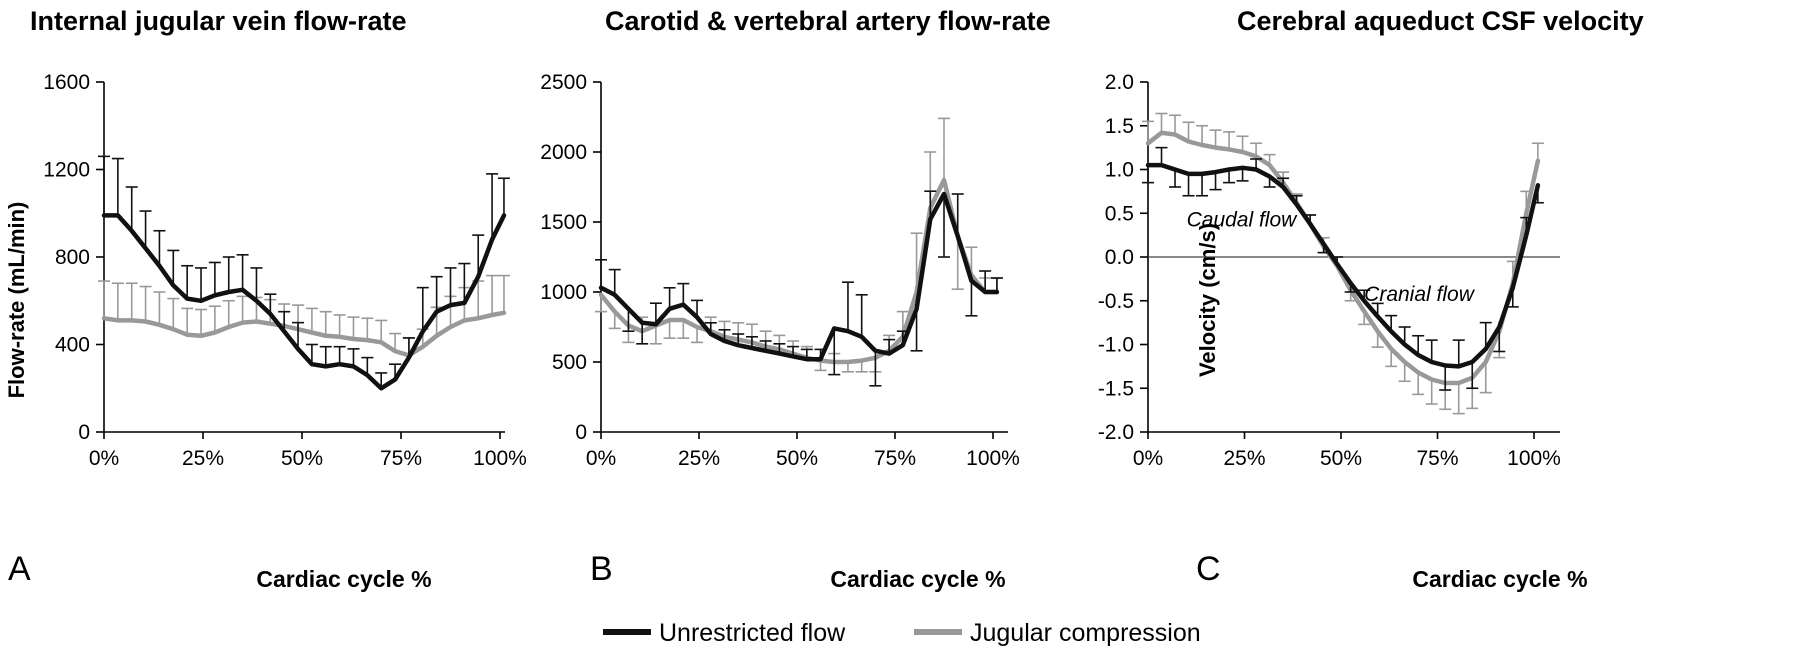  Describe the element at coordinates (1420, 294) in the screenshot. I see `panel-c-annotation: Cranial flow` at that location.